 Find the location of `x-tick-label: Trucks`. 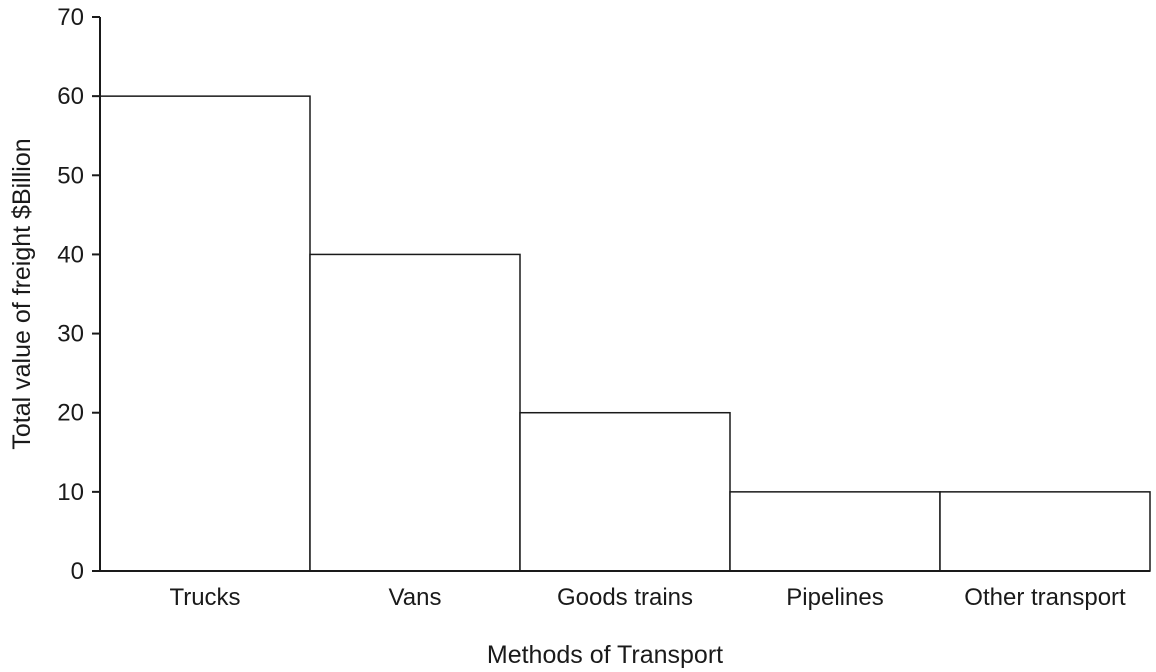

x-tick-label: Trucks is located at coordinates (204, 597).